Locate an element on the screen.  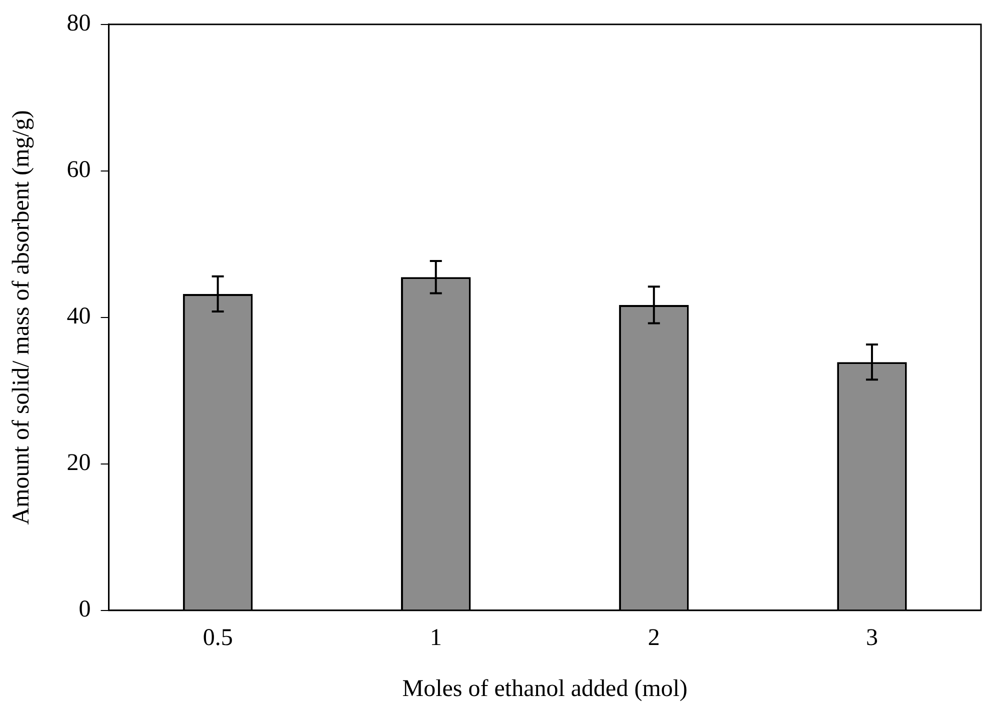
y-tick-label: 0 is located at coordinates (84, 609).